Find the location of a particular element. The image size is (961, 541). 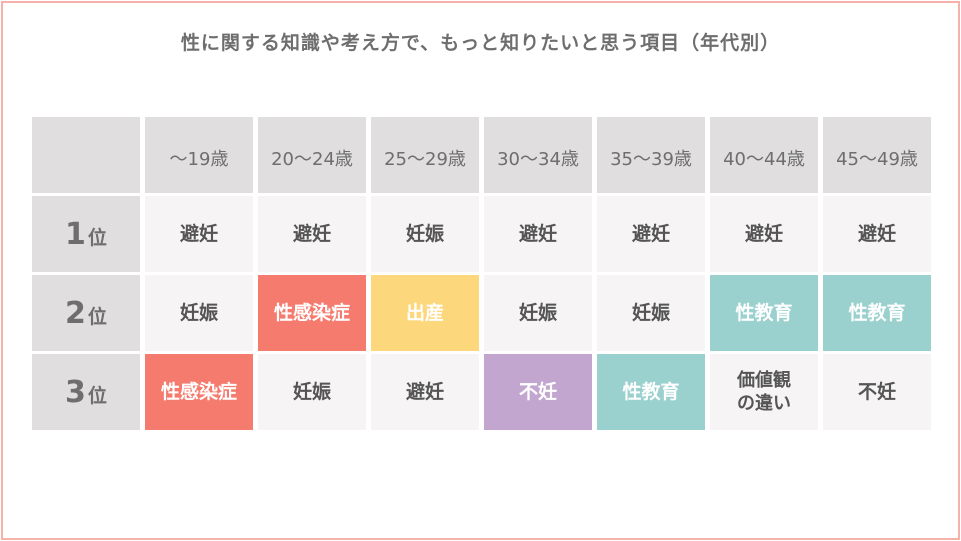

col-header-age-20-24: 20～24歳 is located at coordinates (312, 155).